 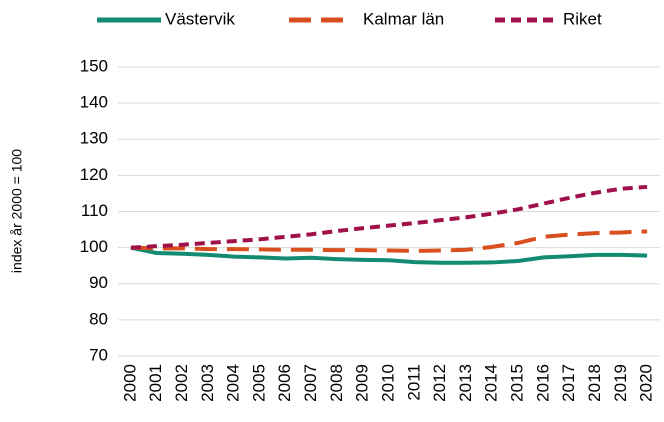 What do you see at coordinates (98, 318) in the screenshot?
I see `y-tick-label: 80` at bounding box center [98, 318].